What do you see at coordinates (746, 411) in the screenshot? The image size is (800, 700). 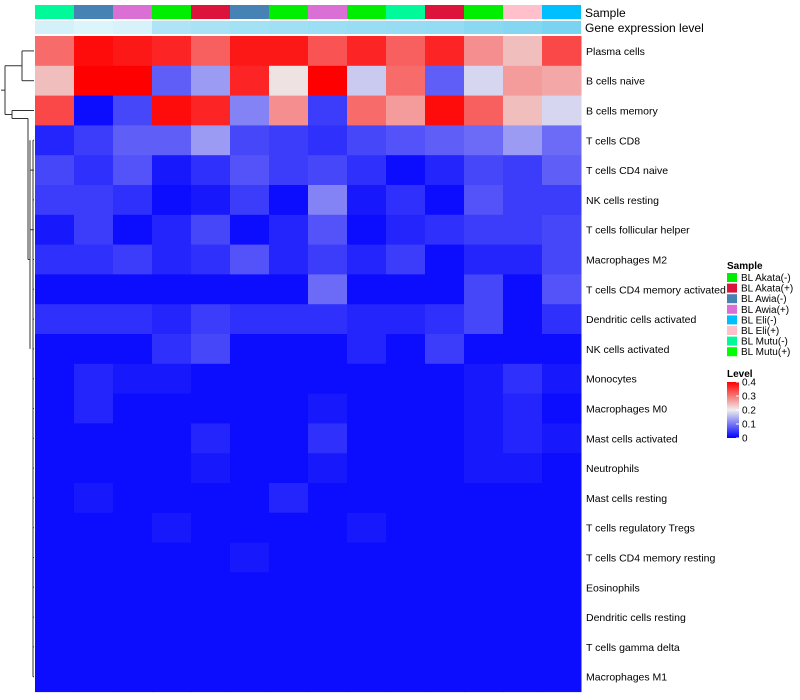 I see `level-legend-ticks: 0 0.1 0.2 0.3 0.4` at bounding box center [746, 411].